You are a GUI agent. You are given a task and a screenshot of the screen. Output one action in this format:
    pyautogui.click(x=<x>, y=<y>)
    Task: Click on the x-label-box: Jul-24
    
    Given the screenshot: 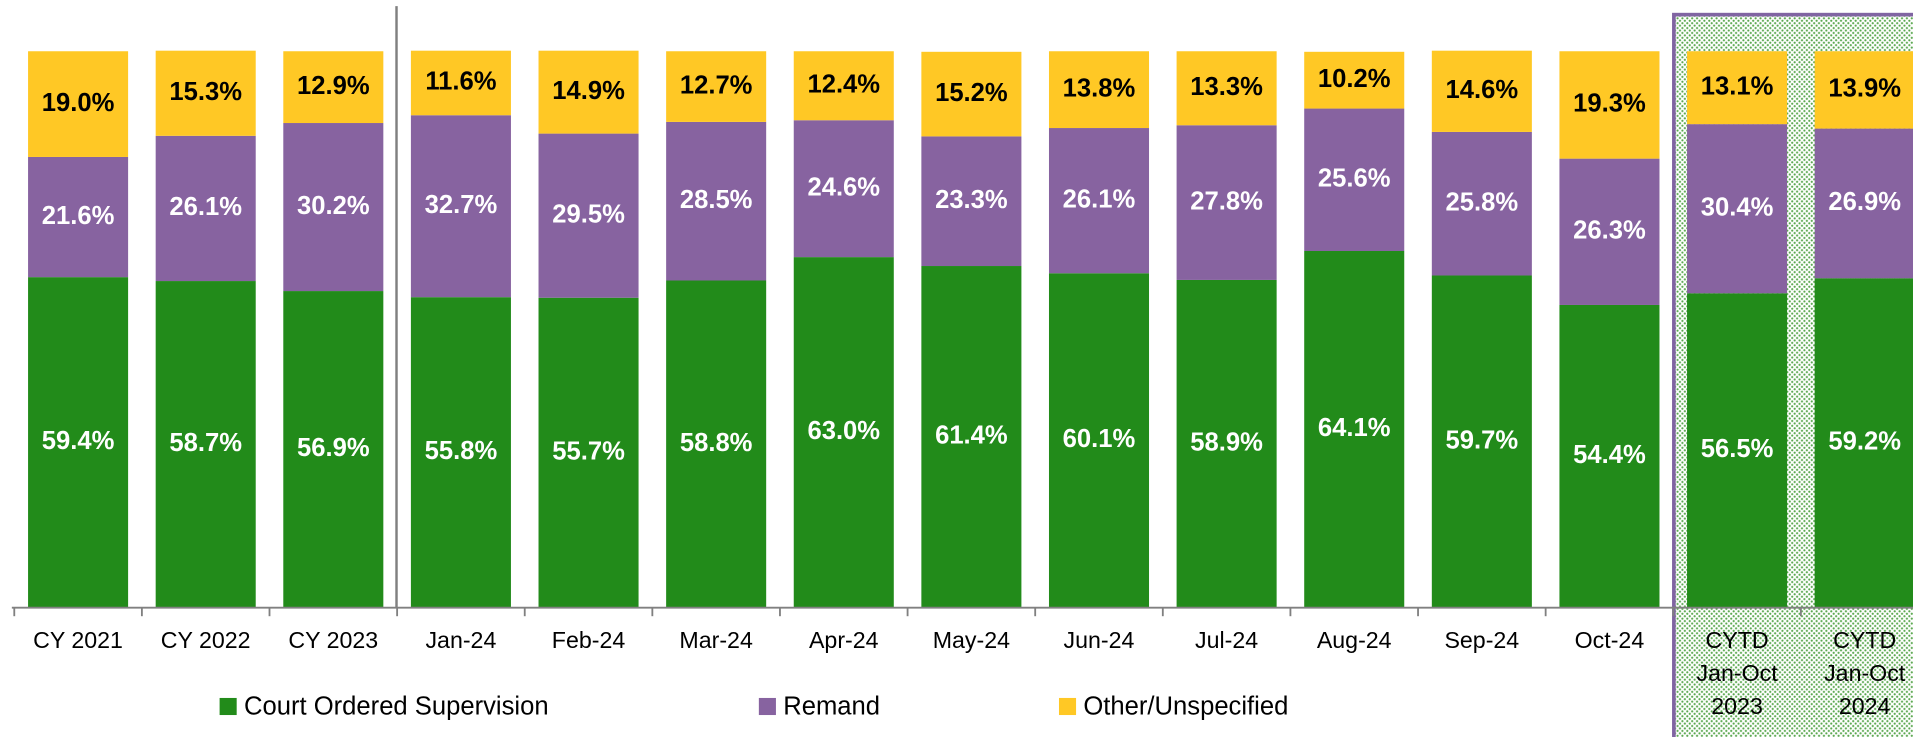 What is the action you would take?
    pyautogui.click(x=1227, y=641)
    